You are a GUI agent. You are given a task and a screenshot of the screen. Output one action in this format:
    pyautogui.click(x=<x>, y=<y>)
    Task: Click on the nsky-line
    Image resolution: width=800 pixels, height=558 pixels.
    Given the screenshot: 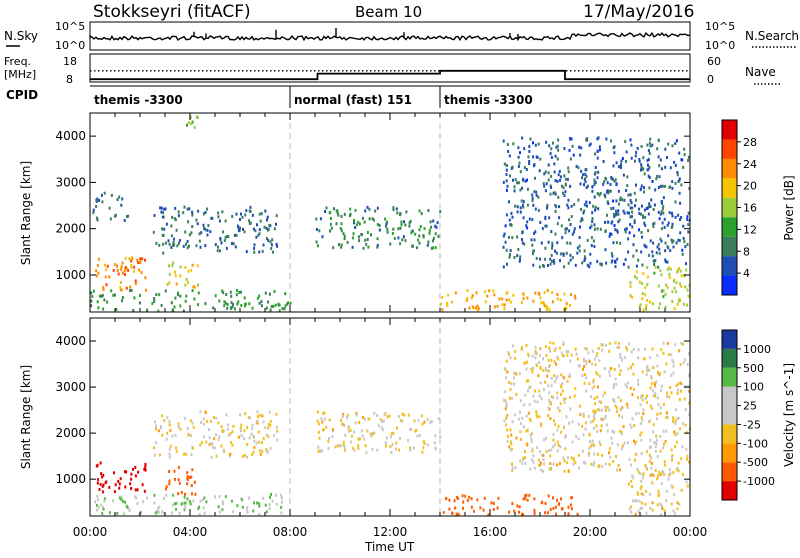 What is the action you would take?
    pyautogui.click(x=390, y=35)
    